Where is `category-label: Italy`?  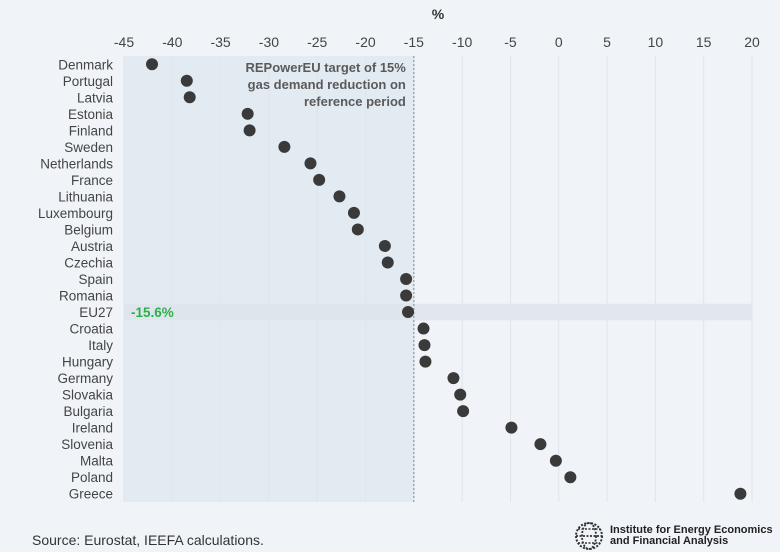
category-label: Italy is located at coordinates (100, 345).